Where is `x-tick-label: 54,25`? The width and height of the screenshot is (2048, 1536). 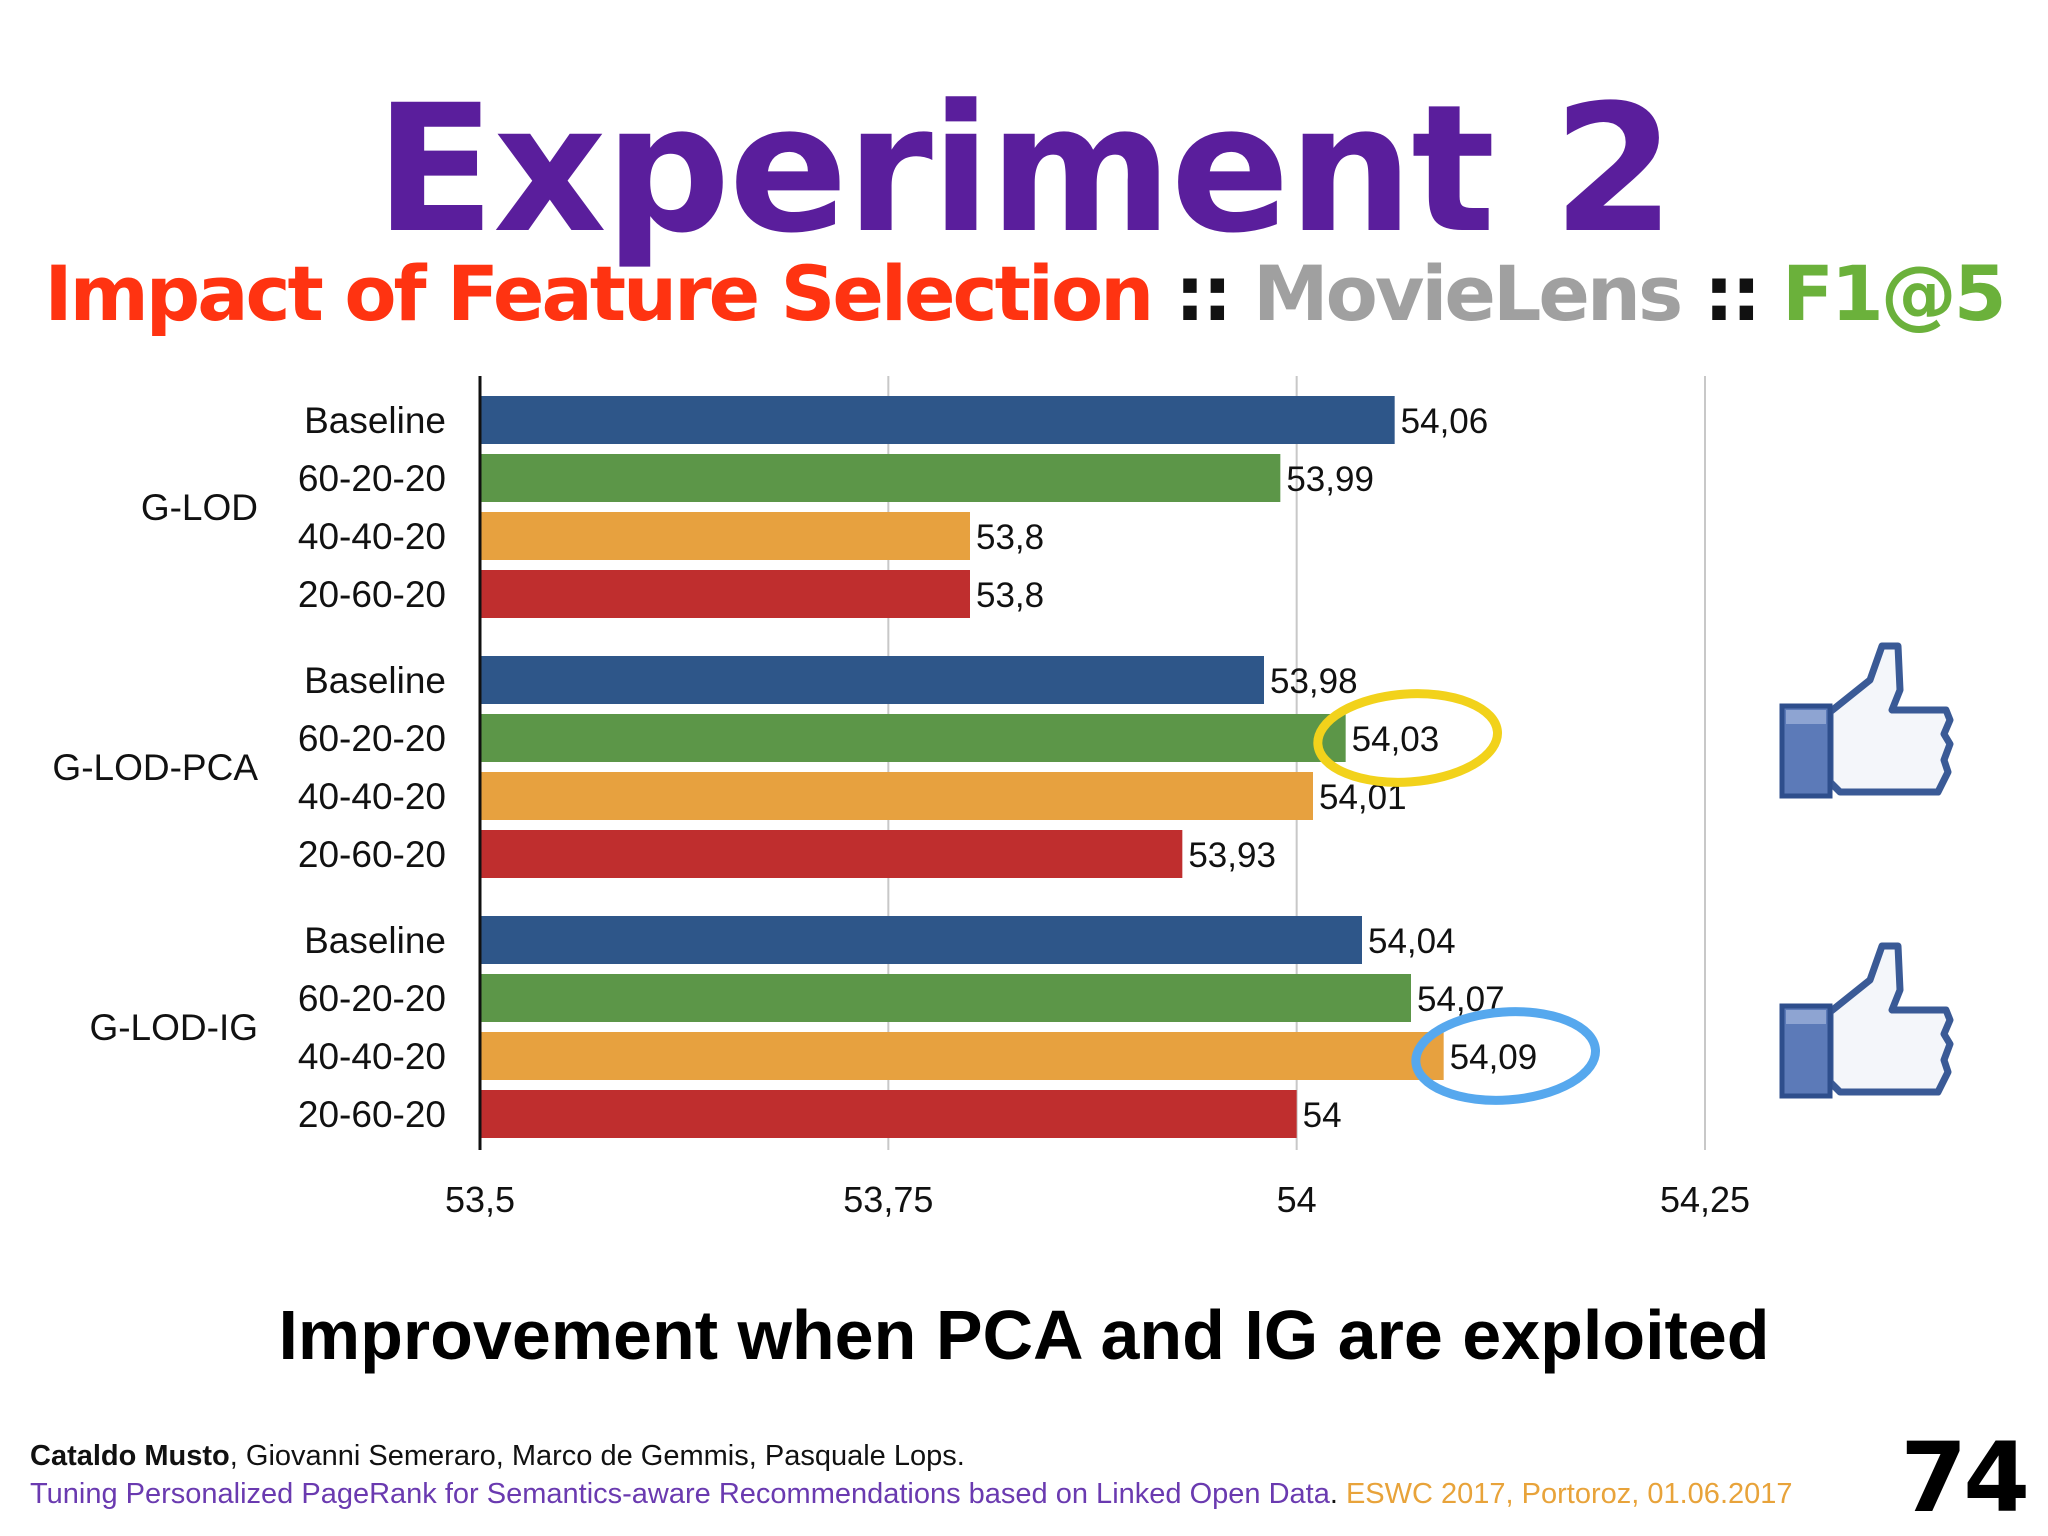 x-tick-label: 54,25 is located at coordinates (1705, 1199).